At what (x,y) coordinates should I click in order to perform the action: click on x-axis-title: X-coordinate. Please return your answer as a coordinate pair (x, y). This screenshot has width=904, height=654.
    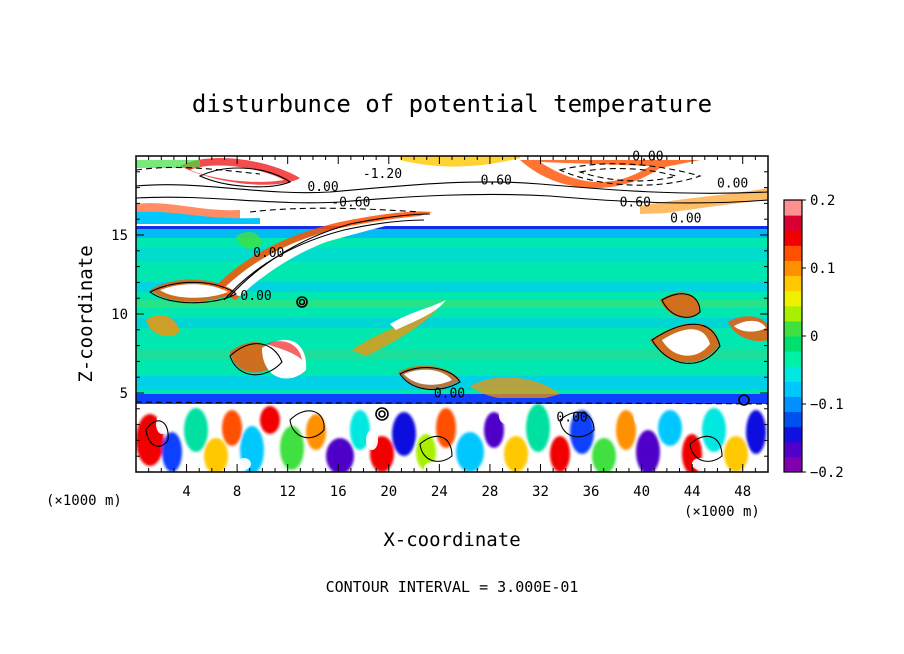
    Looking at the image, I should click on (451, 540).